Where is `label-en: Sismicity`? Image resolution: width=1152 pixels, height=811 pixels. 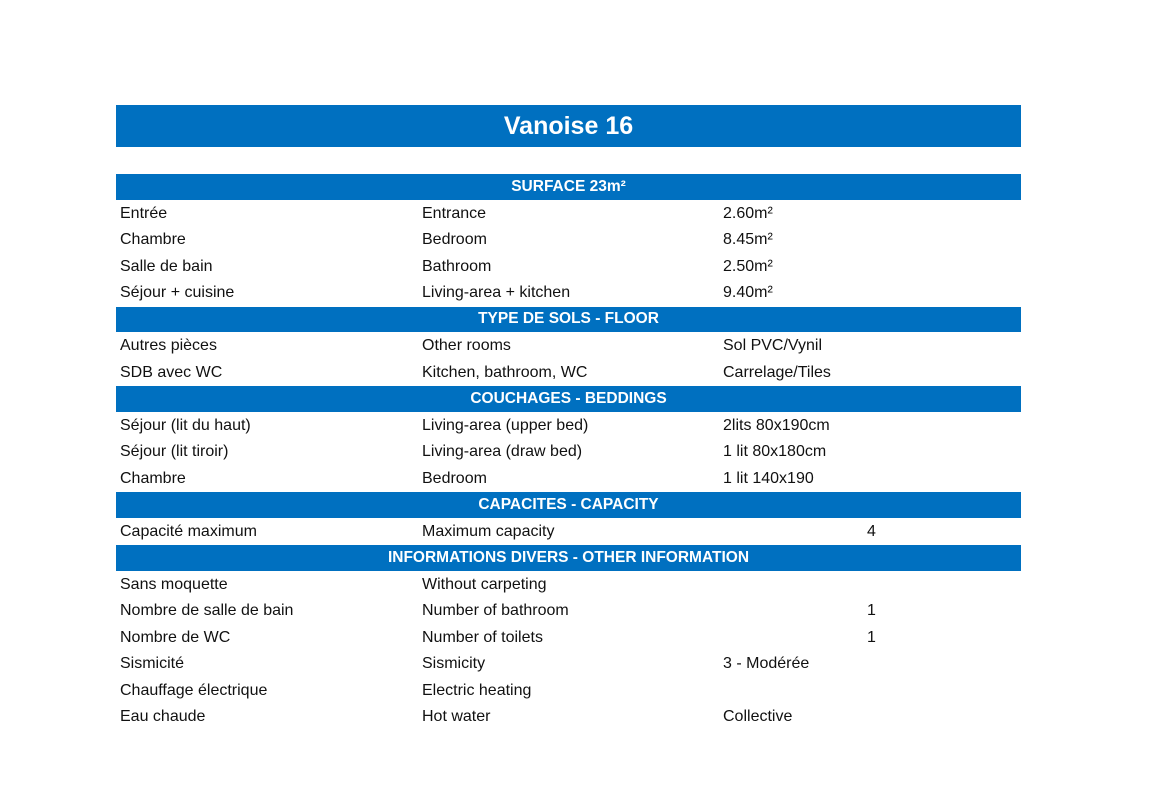 label-en: Sismicity is located at coordinates (454, 663).